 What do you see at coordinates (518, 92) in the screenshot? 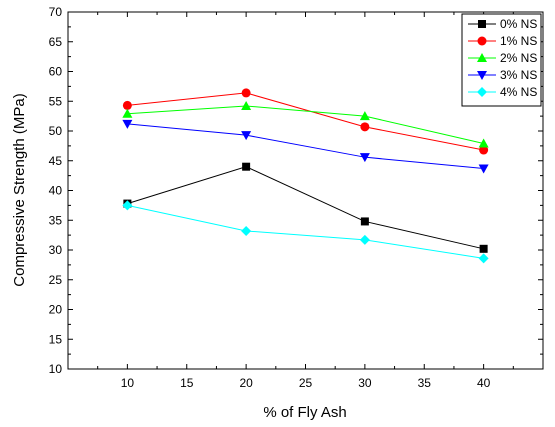
I see `legend-label: 4% NS` at bounding box center [518, 92].